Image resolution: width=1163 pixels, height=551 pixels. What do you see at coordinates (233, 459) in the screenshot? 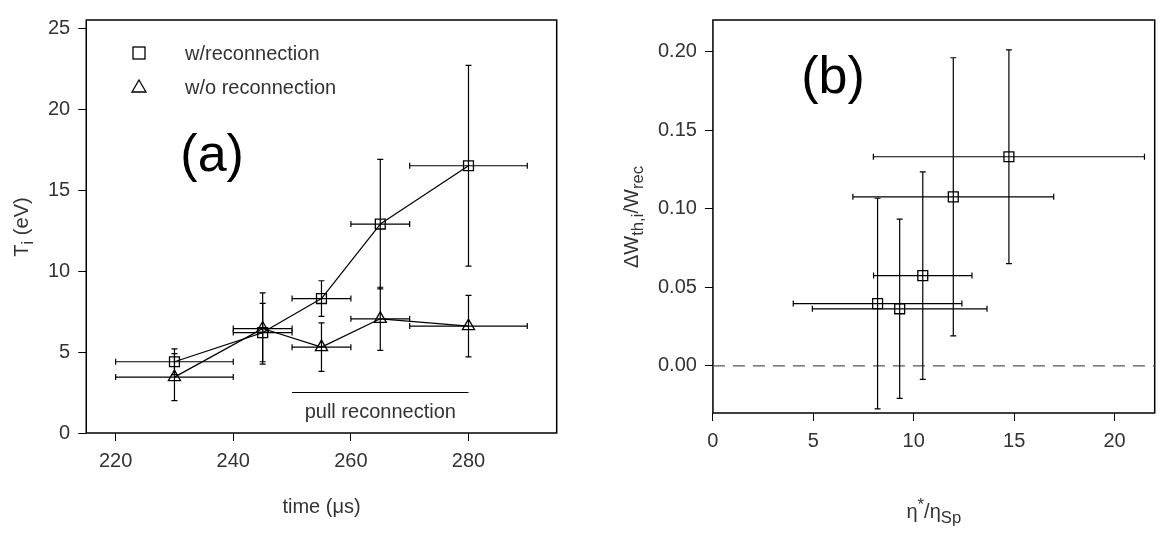
I see `x-tick-label: 240` at bounding box center [233, 459].